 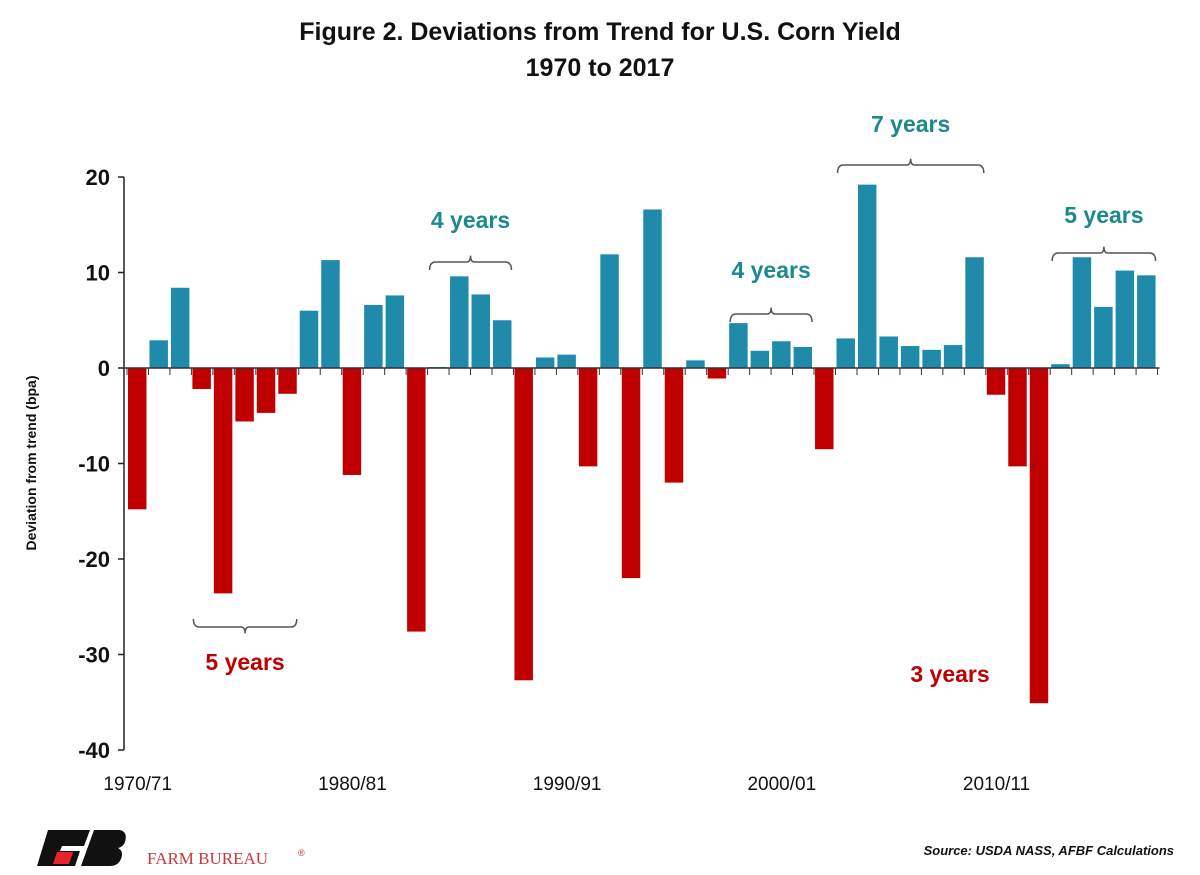 What do you see at coordinates (287, 381) in the screenshot?
I see `bar-1977` at bounding box center [287, 381].